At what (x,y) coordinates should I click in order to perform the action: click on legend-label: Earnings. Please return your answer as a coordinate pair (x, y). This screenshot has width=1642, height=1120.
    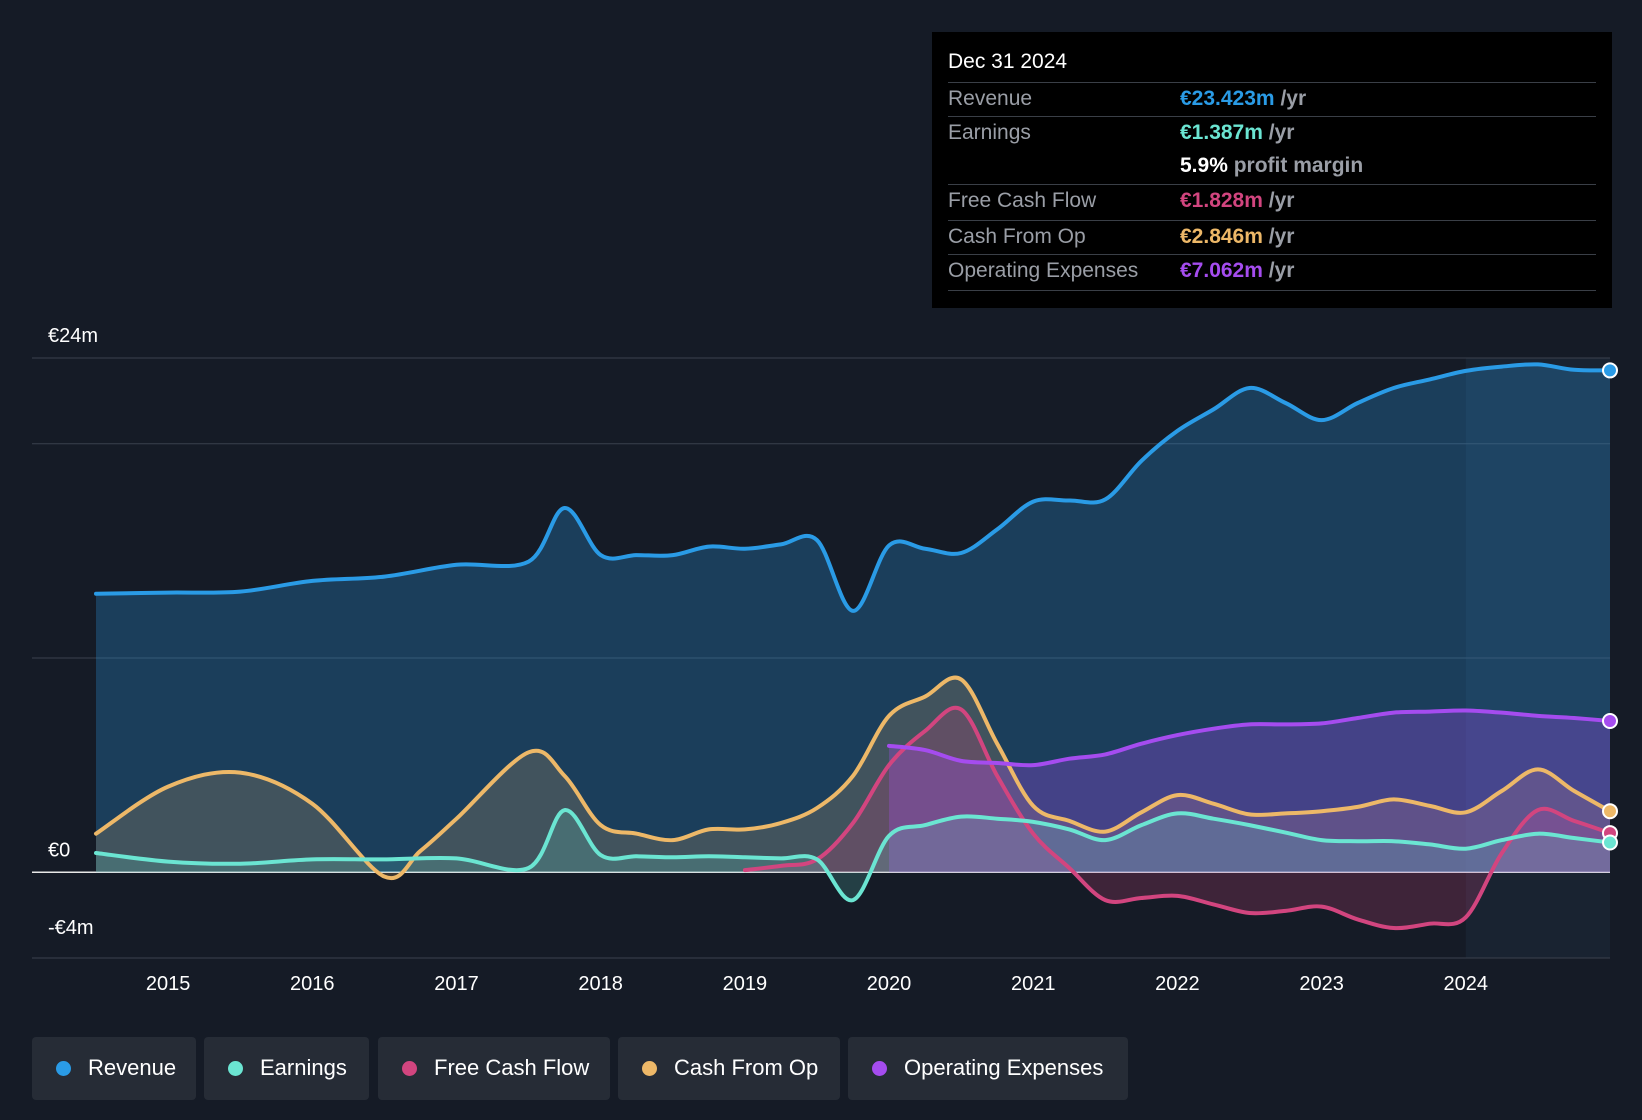
    Looking at the image, I should click on (303, 1067).